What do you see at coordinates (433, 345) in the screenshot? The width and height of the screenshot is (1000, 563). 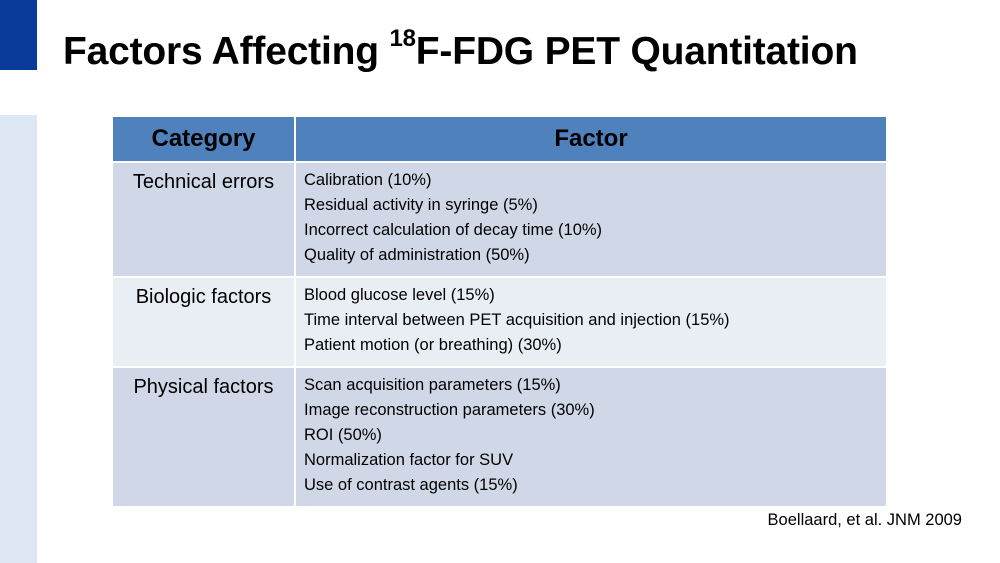 I see `factor-item: Patient motion (or breathing) (30%)` at bounding box center [433, 345].